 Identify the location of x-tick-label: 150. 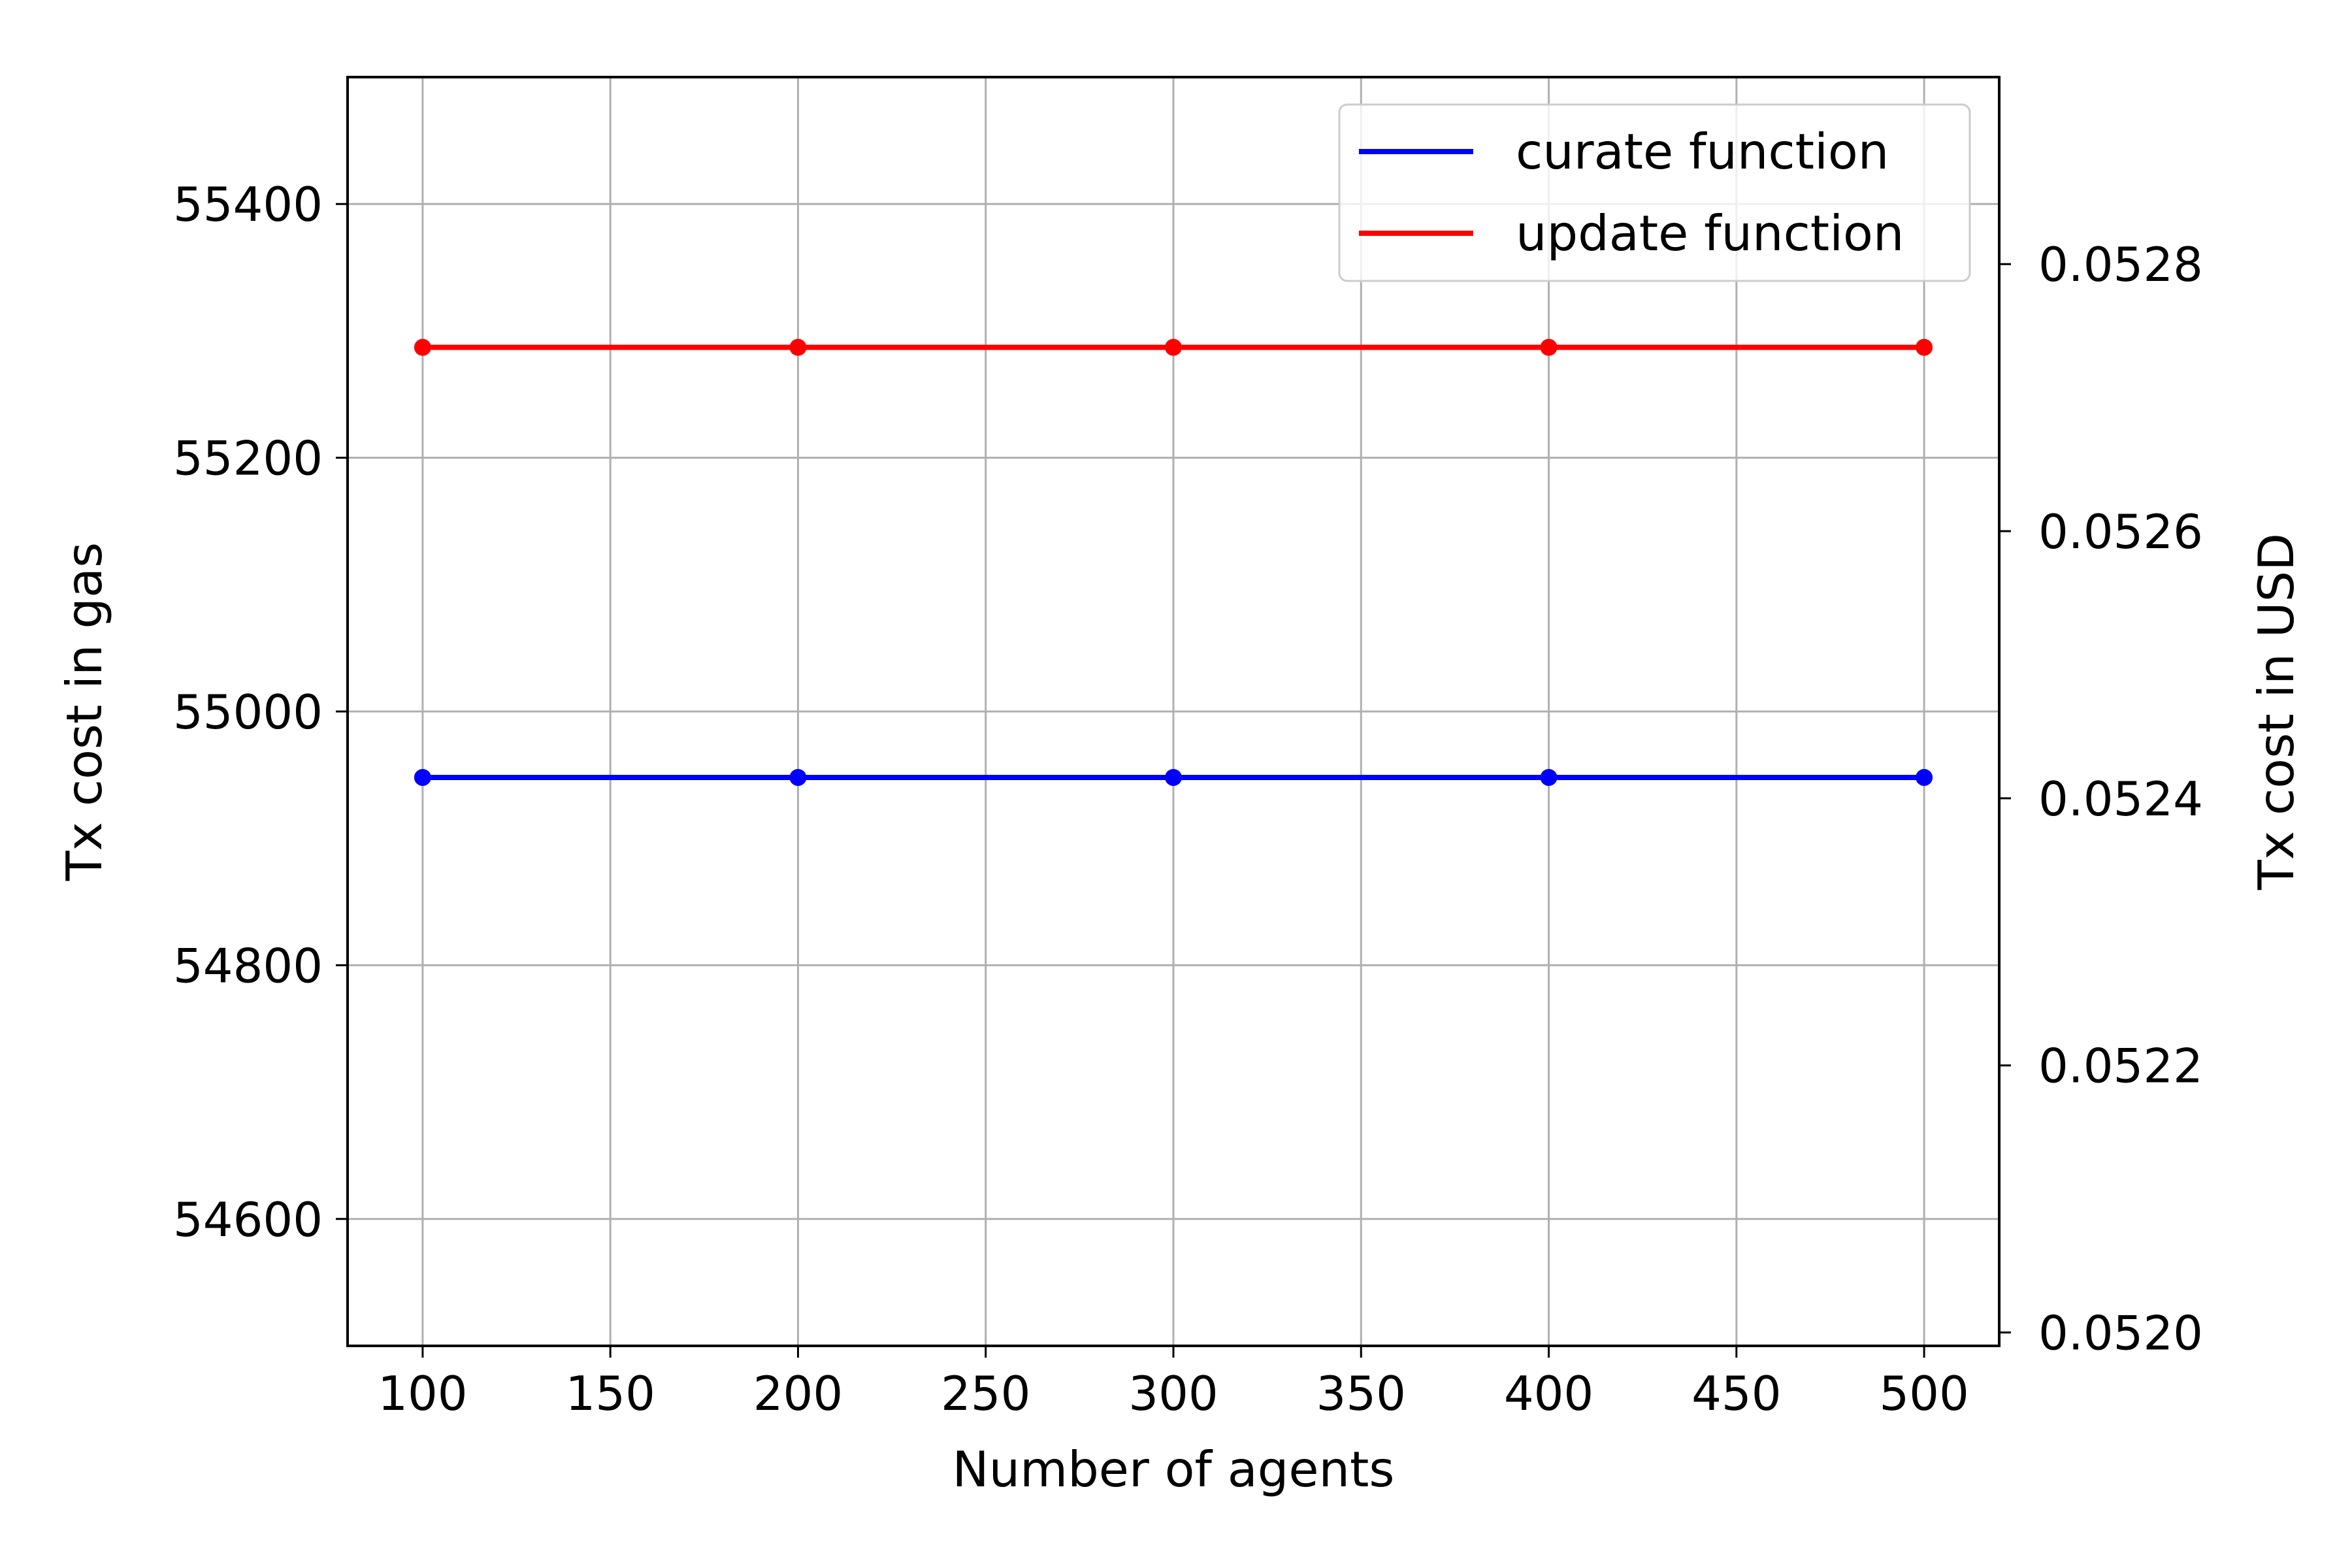
(610, 1393).